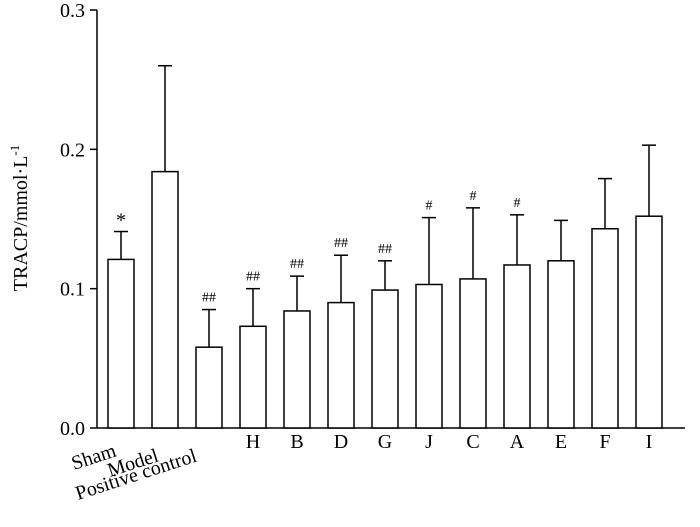 This screenshot has width=700, height=527. Describe the element at coordinates (318, 247) in the screenshot. I see `significance-annotations: *######## #### #` at that location.